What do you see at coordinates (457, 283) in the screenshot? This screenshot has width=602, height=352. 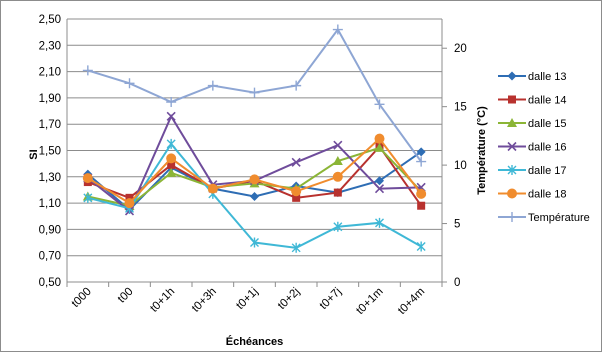 I see `y2-tick-label: 0` at bounding box center [457, 283].